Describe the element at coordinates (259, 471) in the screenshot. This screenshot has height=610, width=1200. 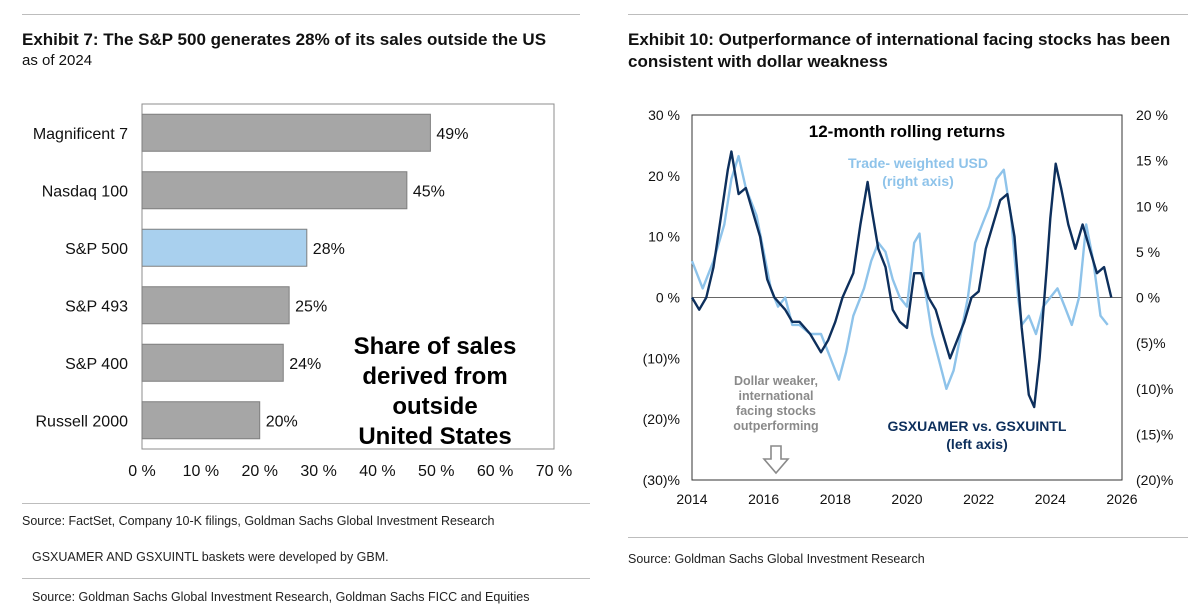
I see `x-tick-label: 20 %` at that location.